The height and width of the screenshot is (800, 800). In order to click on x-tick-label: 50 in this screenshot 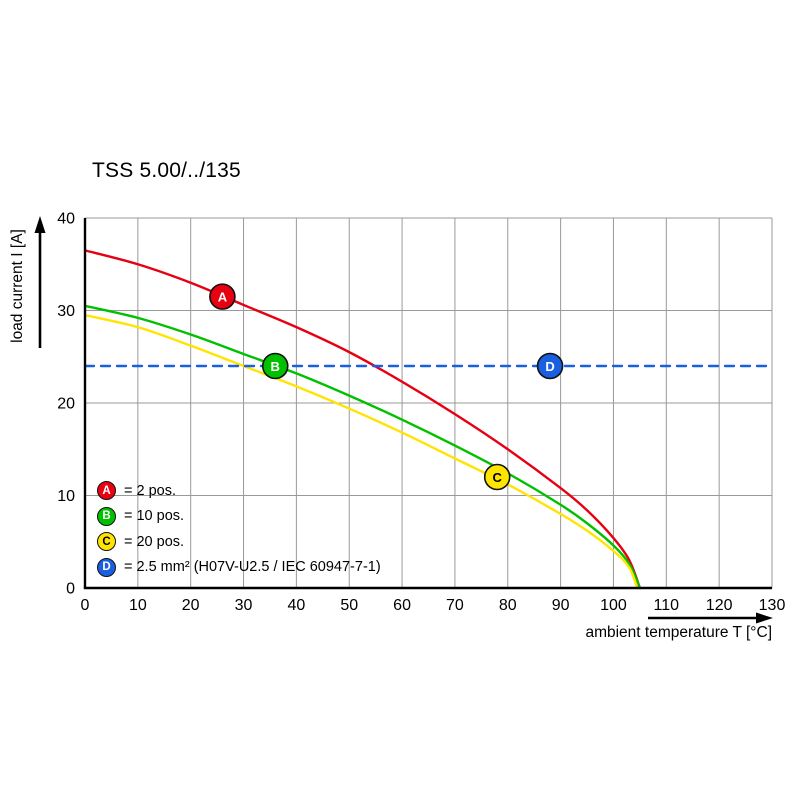, I will do `click(349, 605)`.